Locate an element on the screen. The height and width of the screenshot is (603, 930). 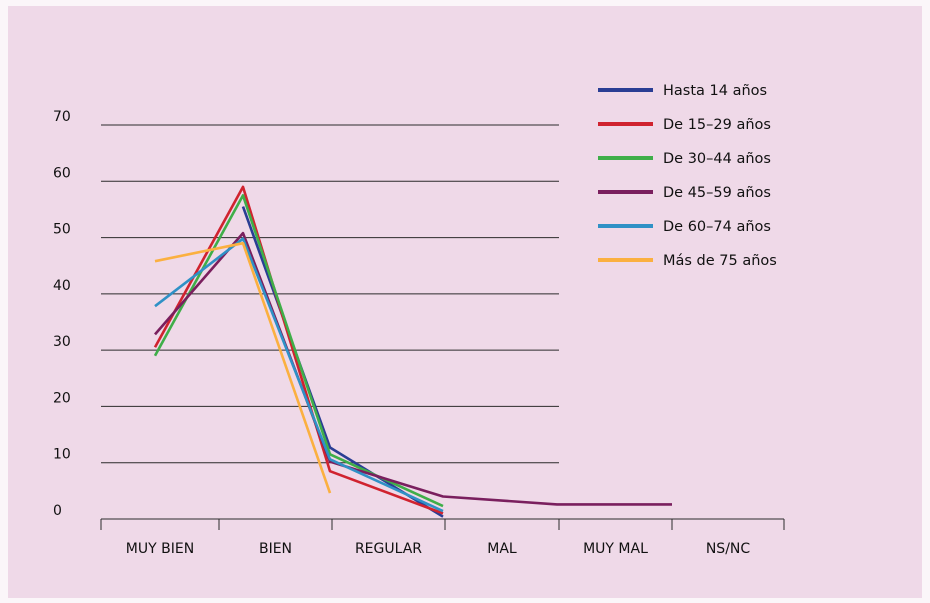
legend-label: De 15–29 años is located at coordinates (717, 125).